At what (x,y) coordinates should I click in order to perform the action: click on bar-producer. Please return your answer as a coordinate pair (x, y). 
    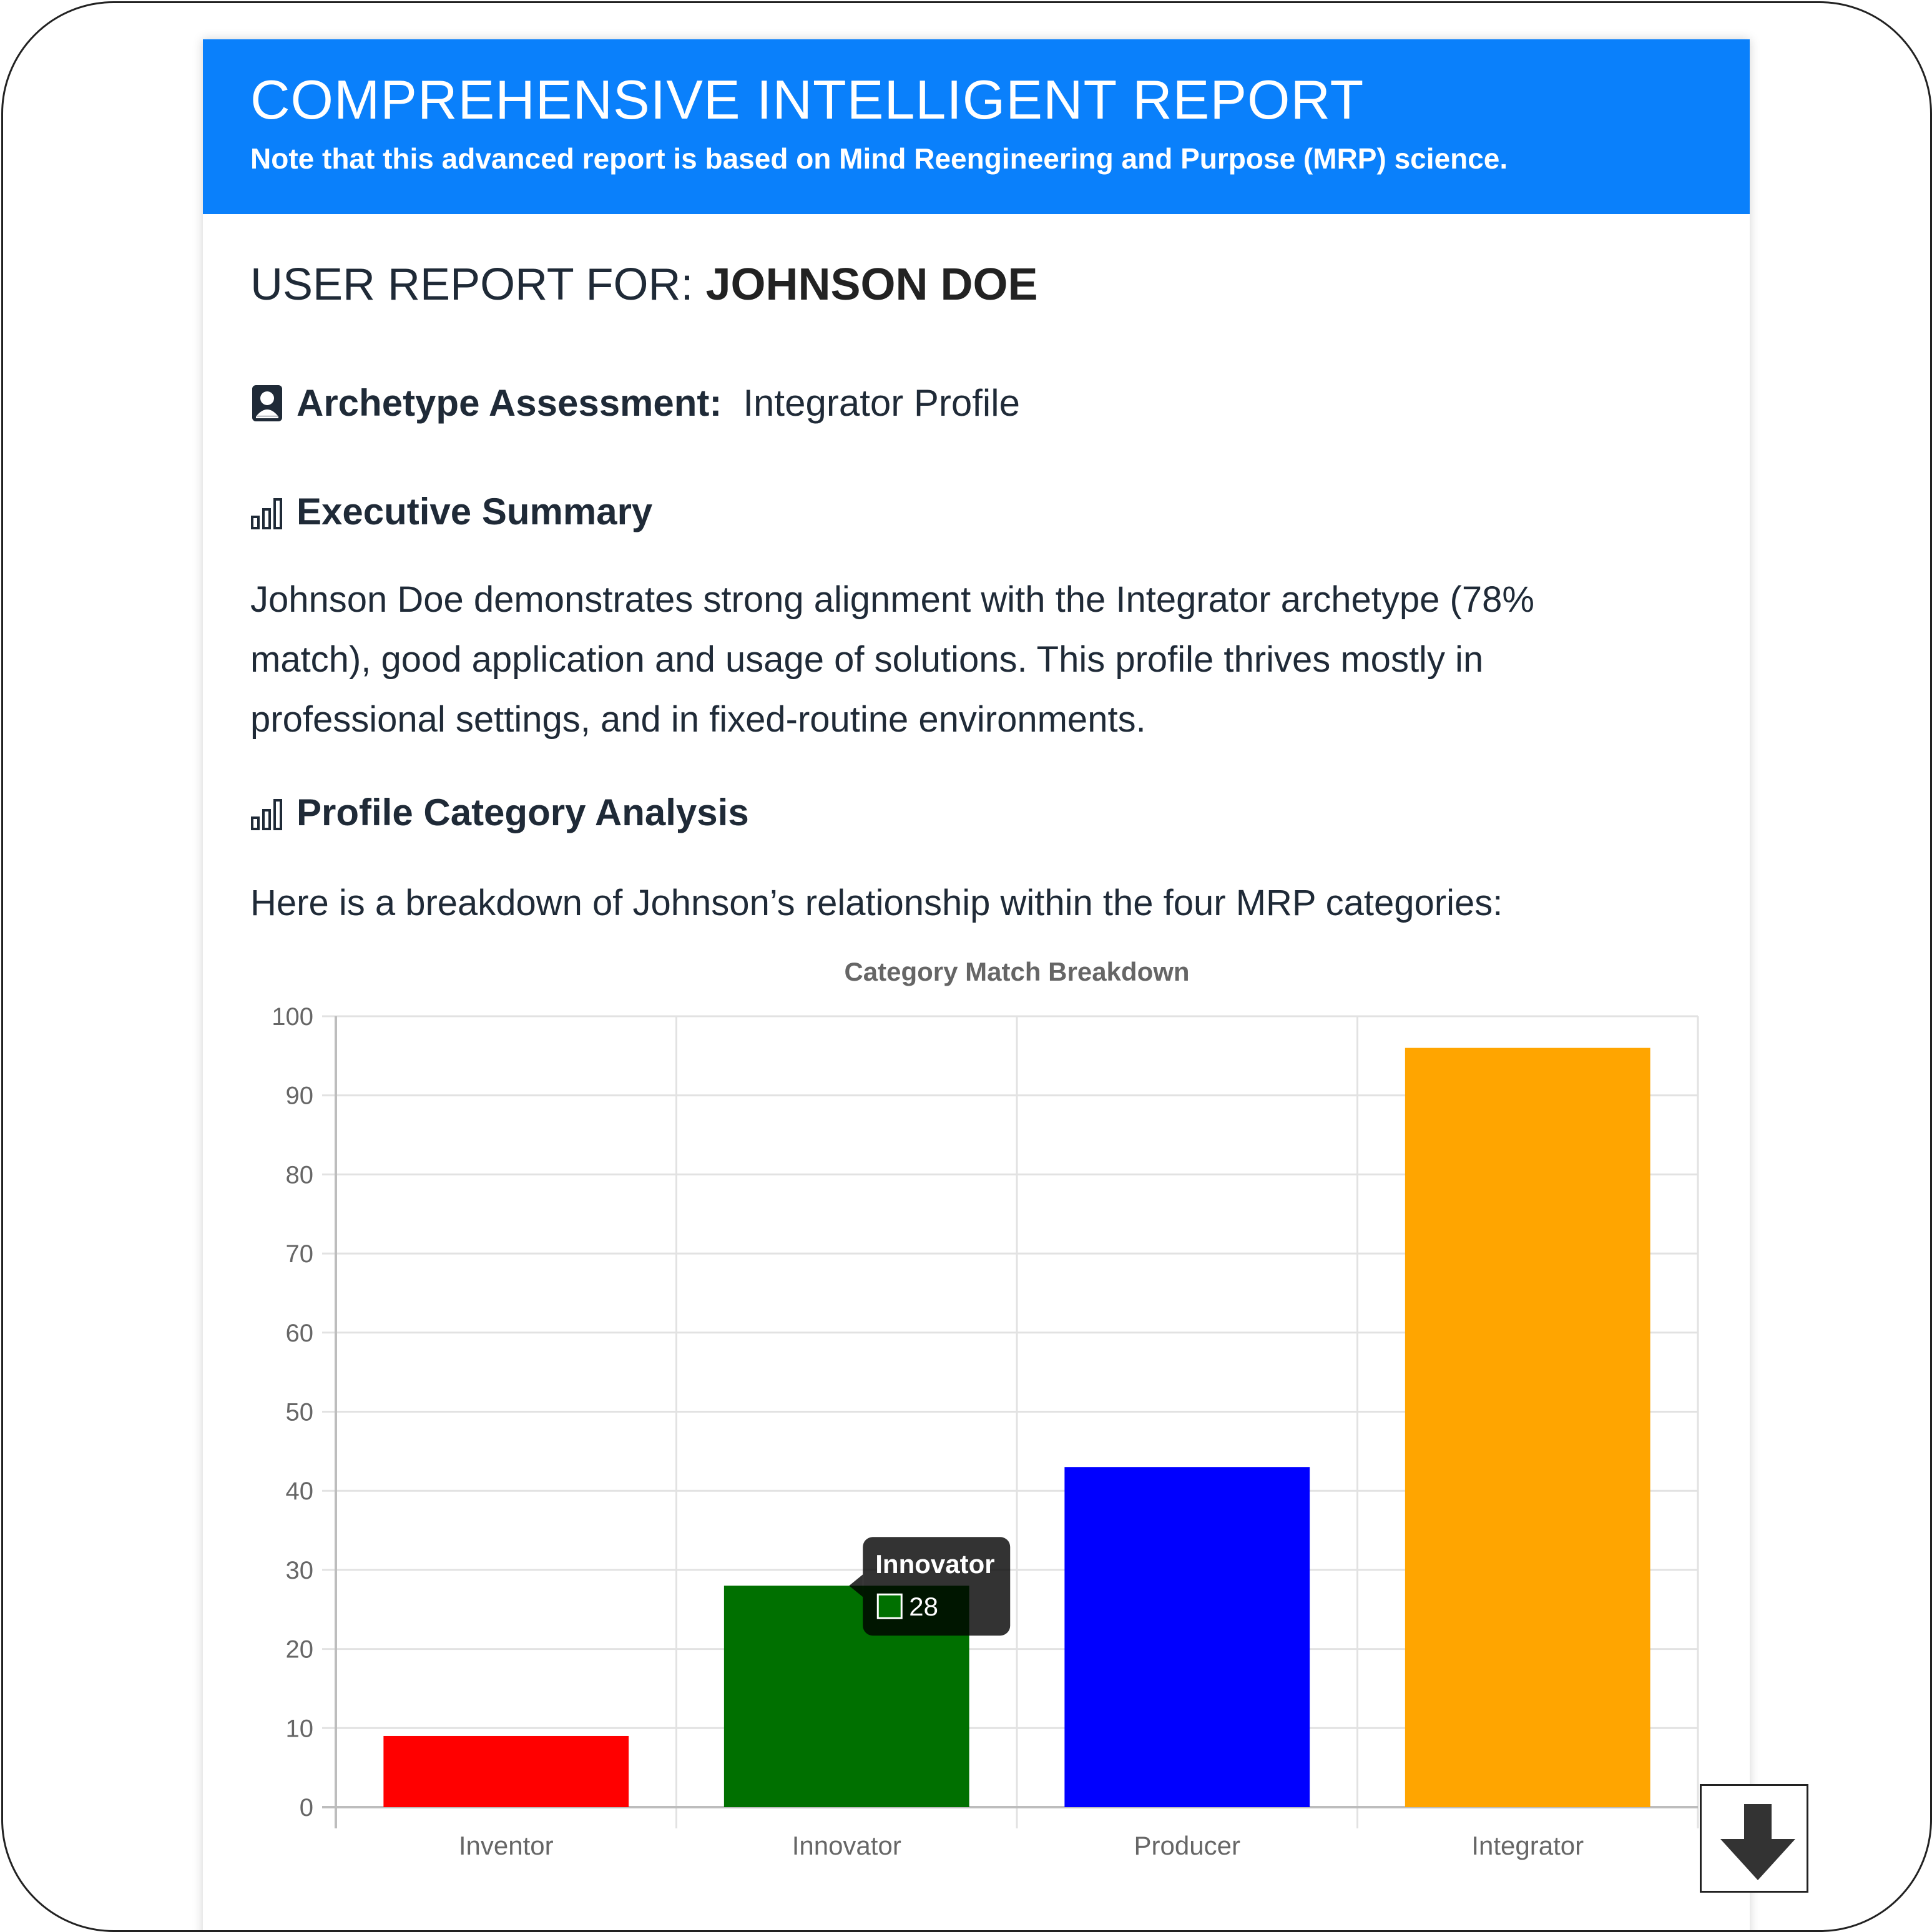
    Looking at the image, I should click on (1187, 1637).